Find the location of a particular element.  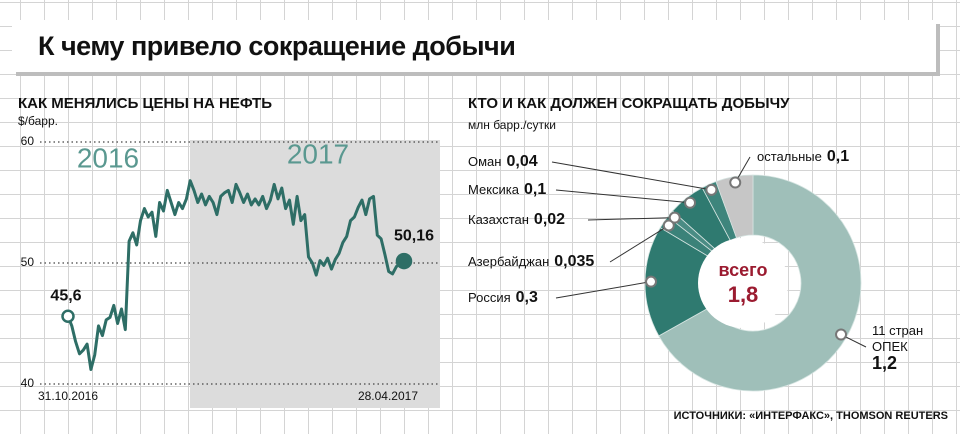

segment-label: остальные 0,1 is located at coordinates (803, 157).